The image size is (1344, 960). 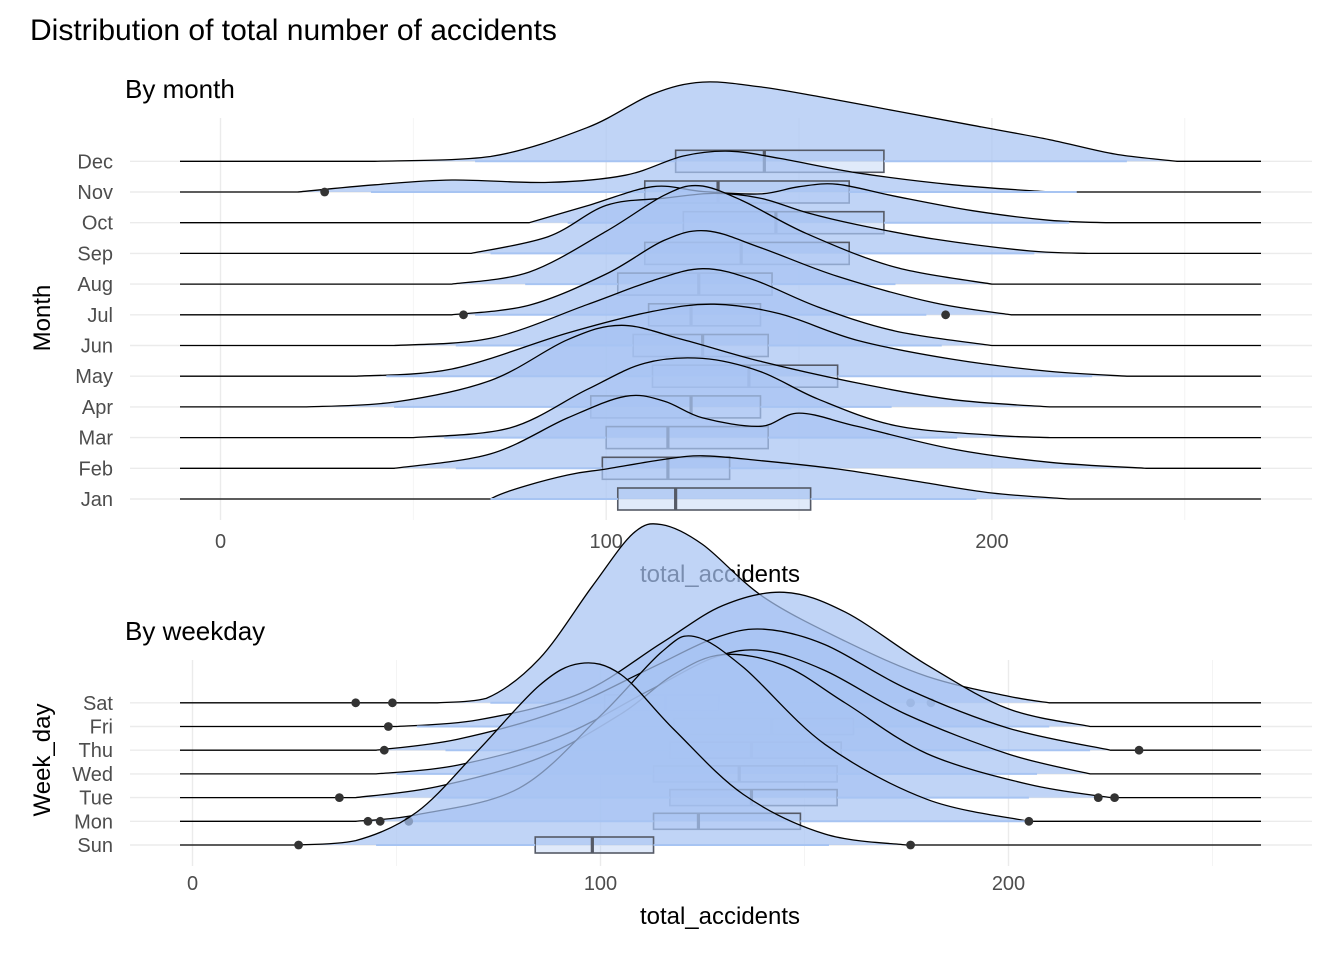 What do you see at coordinates (96, 439) in the screenshot?
I see `y-tick-label: Mar` at bounding box center [96, 439].